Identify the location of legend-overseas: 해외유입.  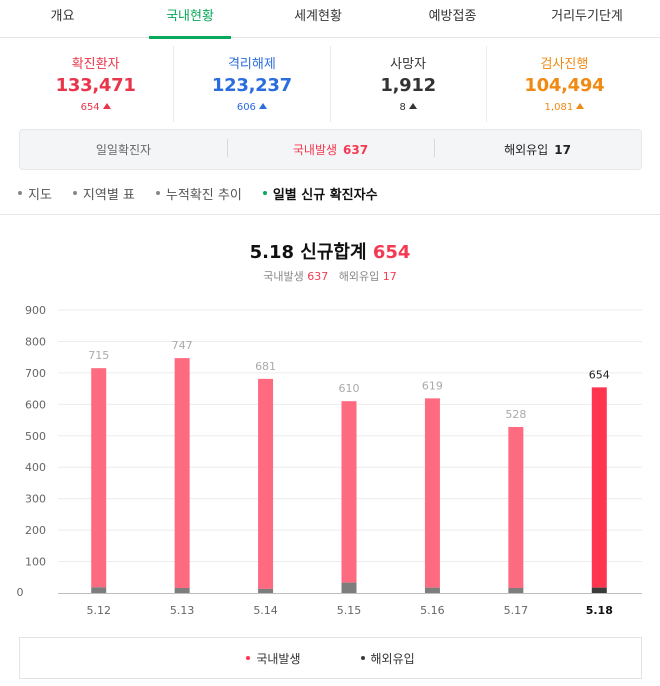
(387, 658).